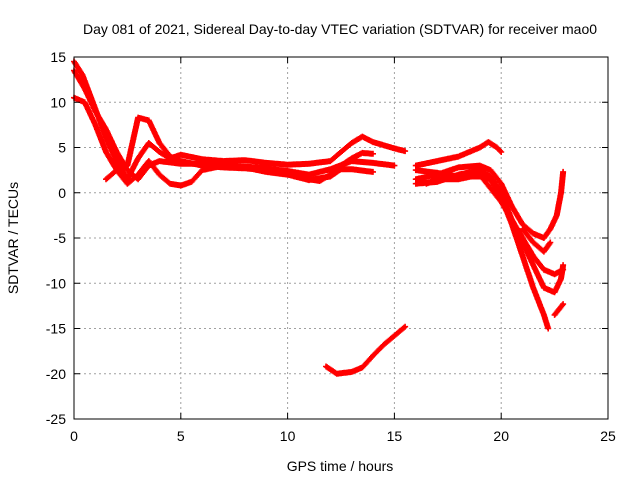 The image size is (640, 480). I want to click on x-tick-label: 20, so click(501, 436).